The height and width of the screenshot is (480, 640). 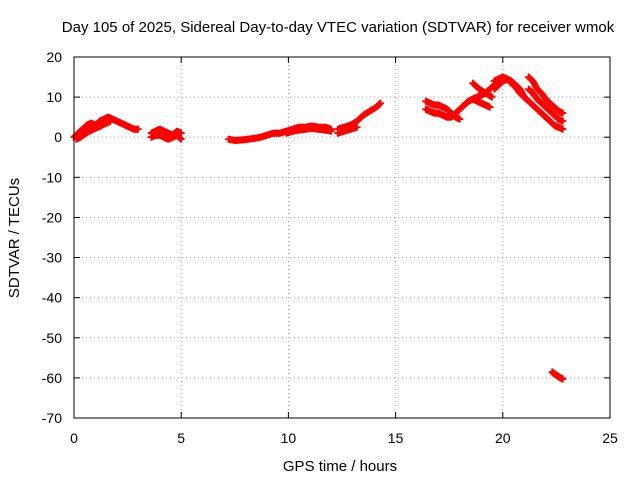 What do you see at coordinates (340, 466) in the screenshot?
I see `x-axis-title: GPS time / hours` at bounding box center [340, 466].